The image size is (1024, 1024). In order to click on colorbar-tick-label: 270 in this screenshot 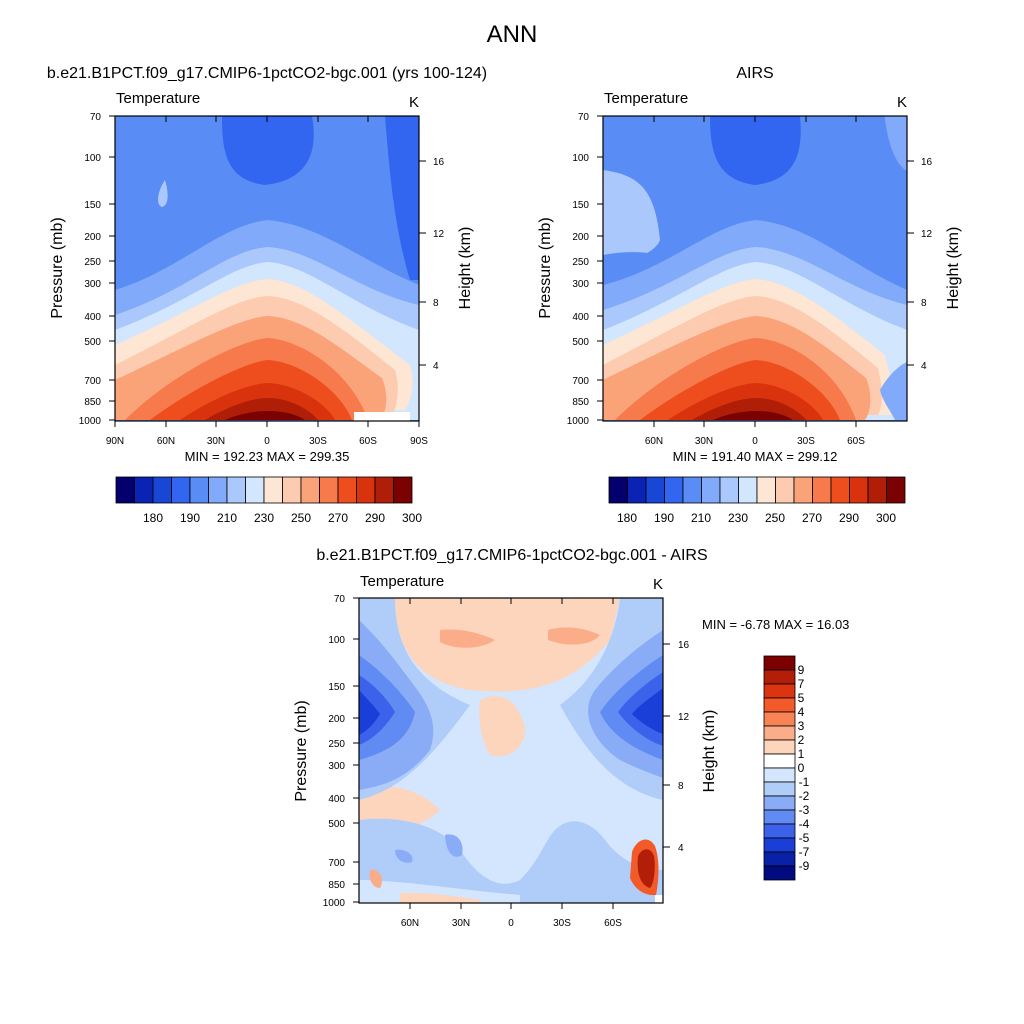, I will do `click(338, 518)`.